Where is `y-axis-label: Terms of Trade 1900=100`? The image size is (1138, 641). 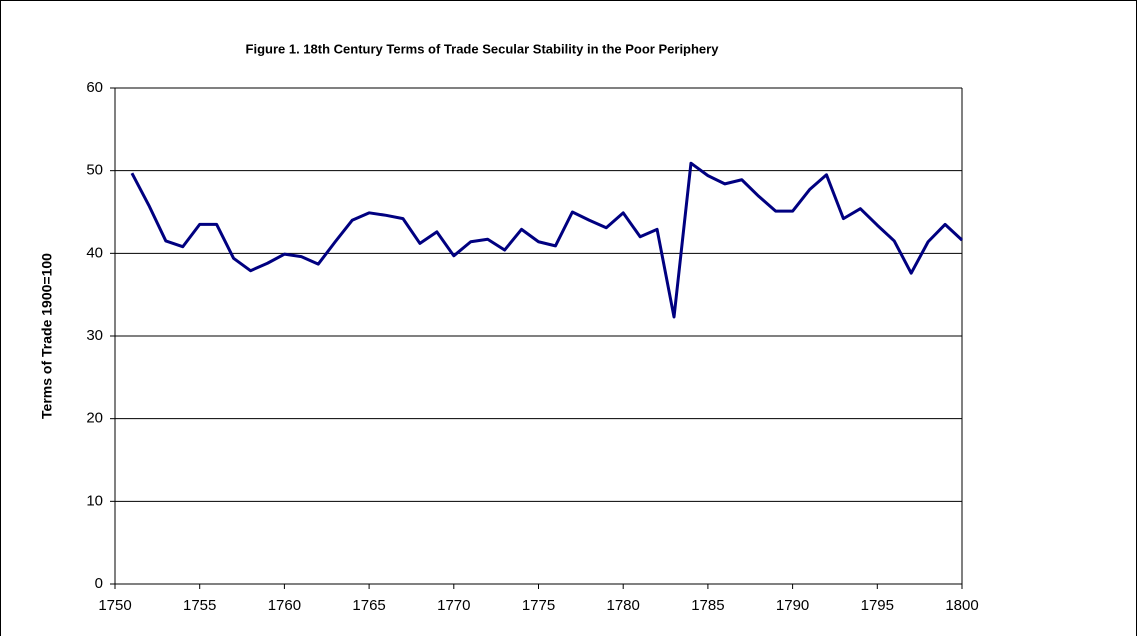 y-axis-label: Terms of Trade 1900=100 is located at coordinates (47, 336).